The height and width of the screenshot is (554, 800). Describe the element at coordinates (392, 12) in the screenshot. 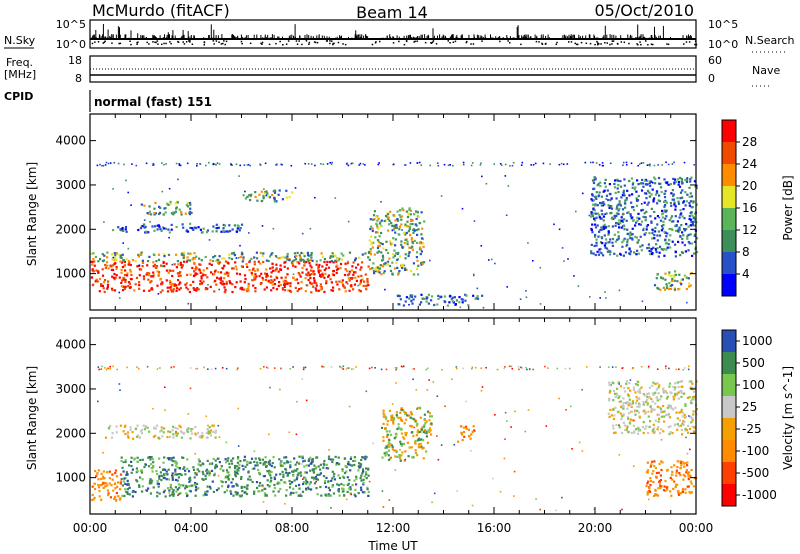

I see `beam-title: Beam 14` at that location.